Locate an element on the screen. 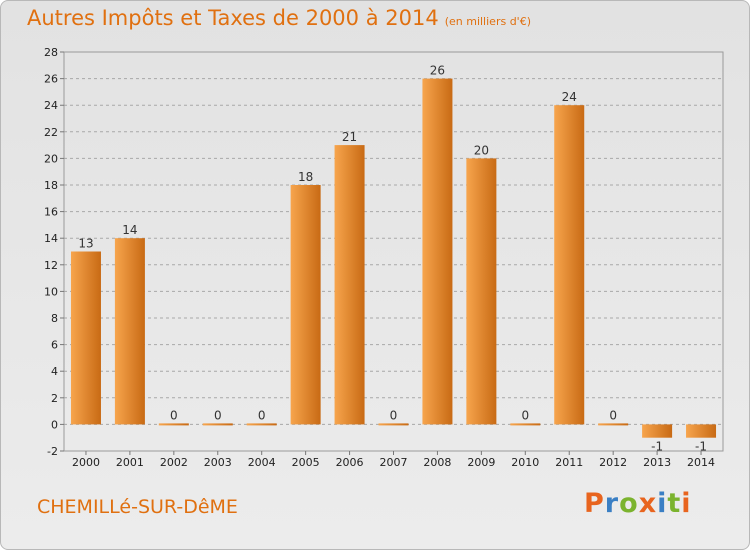 The image size is (750, 550). y-tick-label: 6 is located at coordinates (54, 345).